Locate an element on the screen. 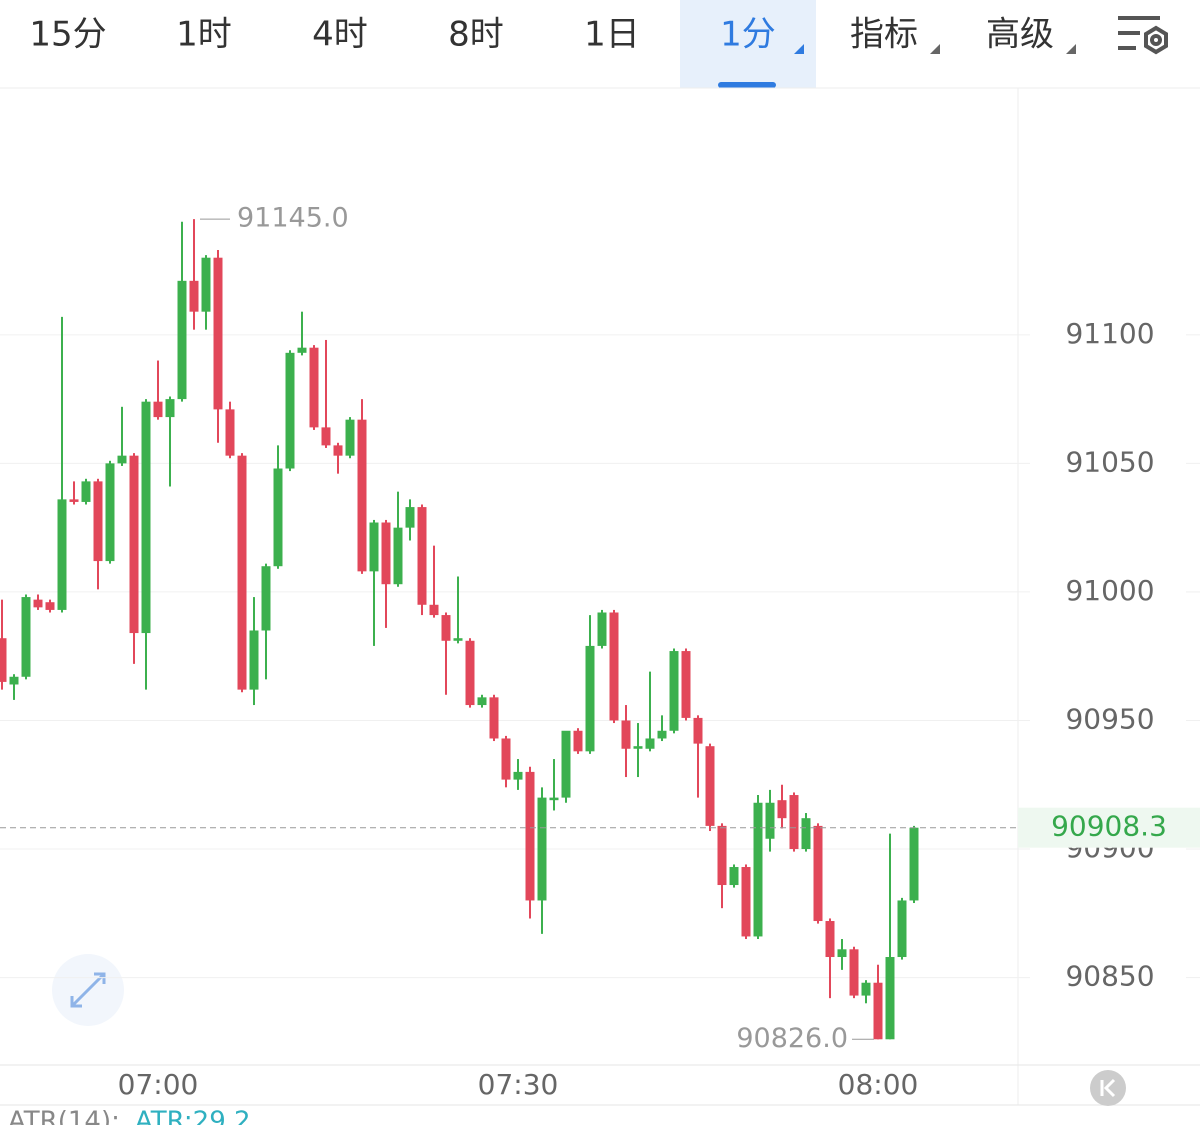 This screenshot has height=1125, width=1200. high-label: 91145.0 is located at coordinates (293, 218).